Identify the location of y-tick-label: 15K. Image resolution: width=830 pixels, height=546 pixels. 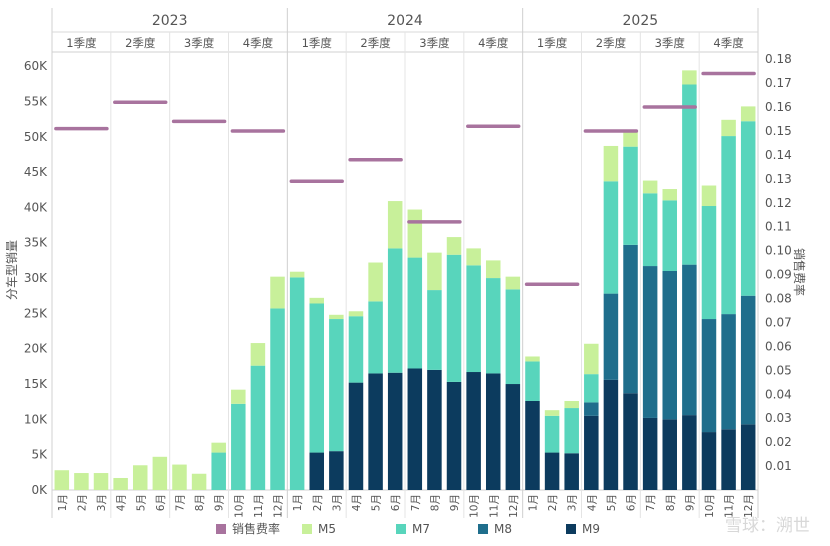
(36, 384).